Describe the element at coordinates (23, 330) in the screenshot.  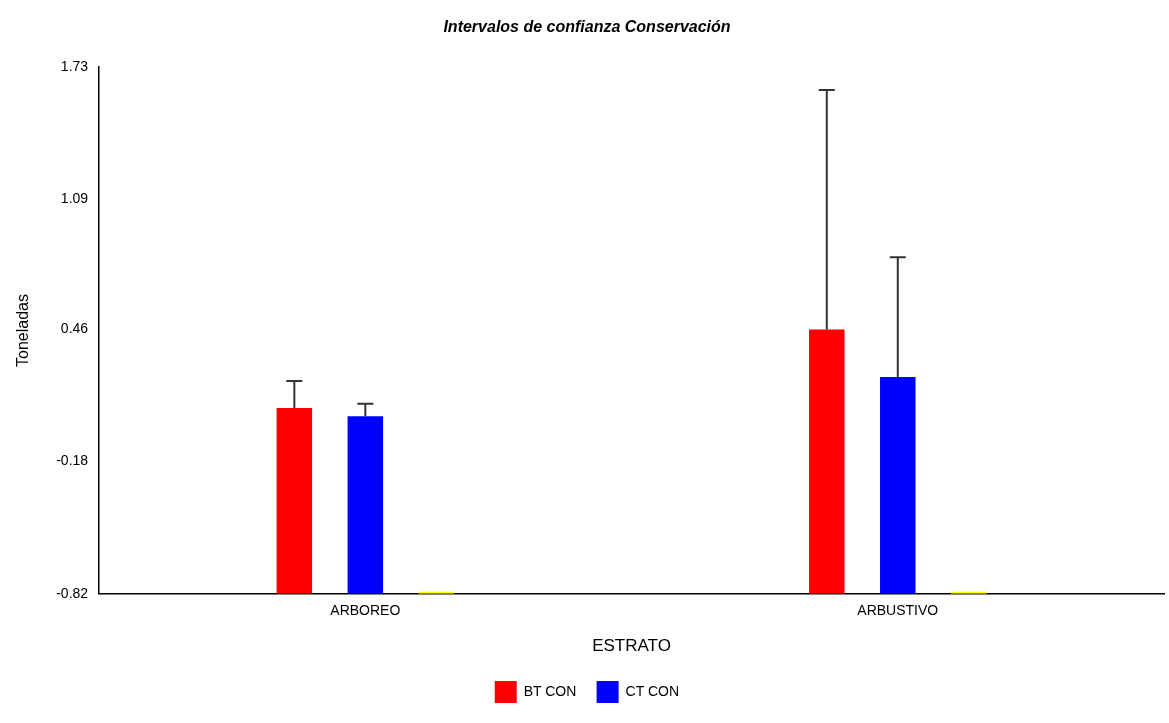
I see `y-axis-title: Toneladas` at that location.